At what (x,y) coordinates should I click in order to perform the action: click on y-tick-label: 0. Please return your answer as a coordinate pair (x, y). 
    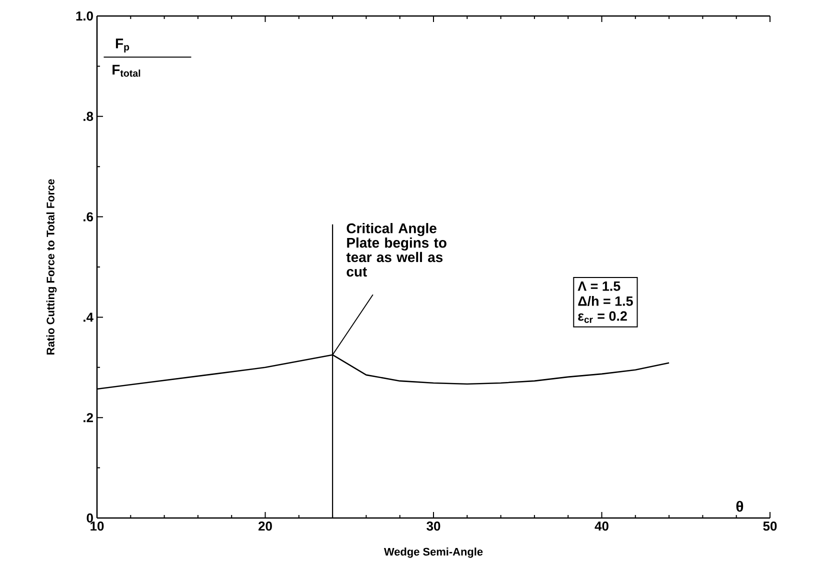
    Looking at the image, I should click on (89, 518).